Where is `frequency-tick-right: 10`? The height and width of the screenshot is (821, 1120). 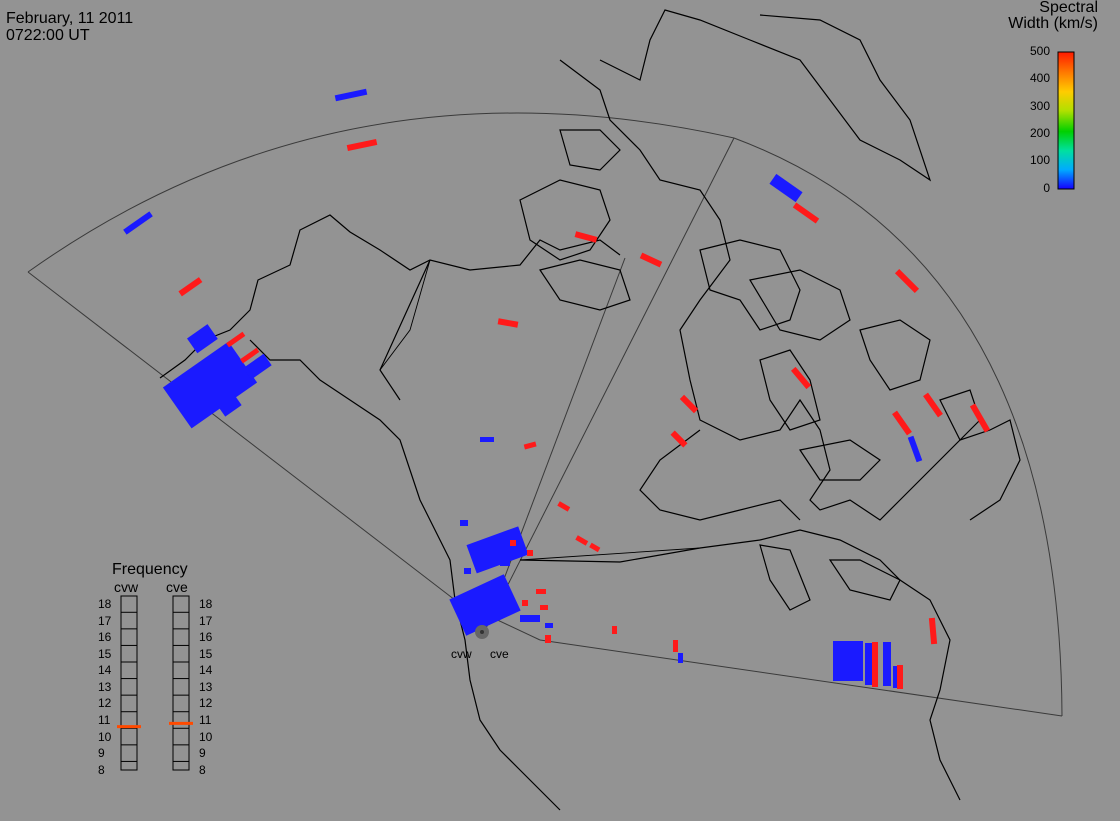
frequency-tick-right: 10 is located at coordinates (206, 736).